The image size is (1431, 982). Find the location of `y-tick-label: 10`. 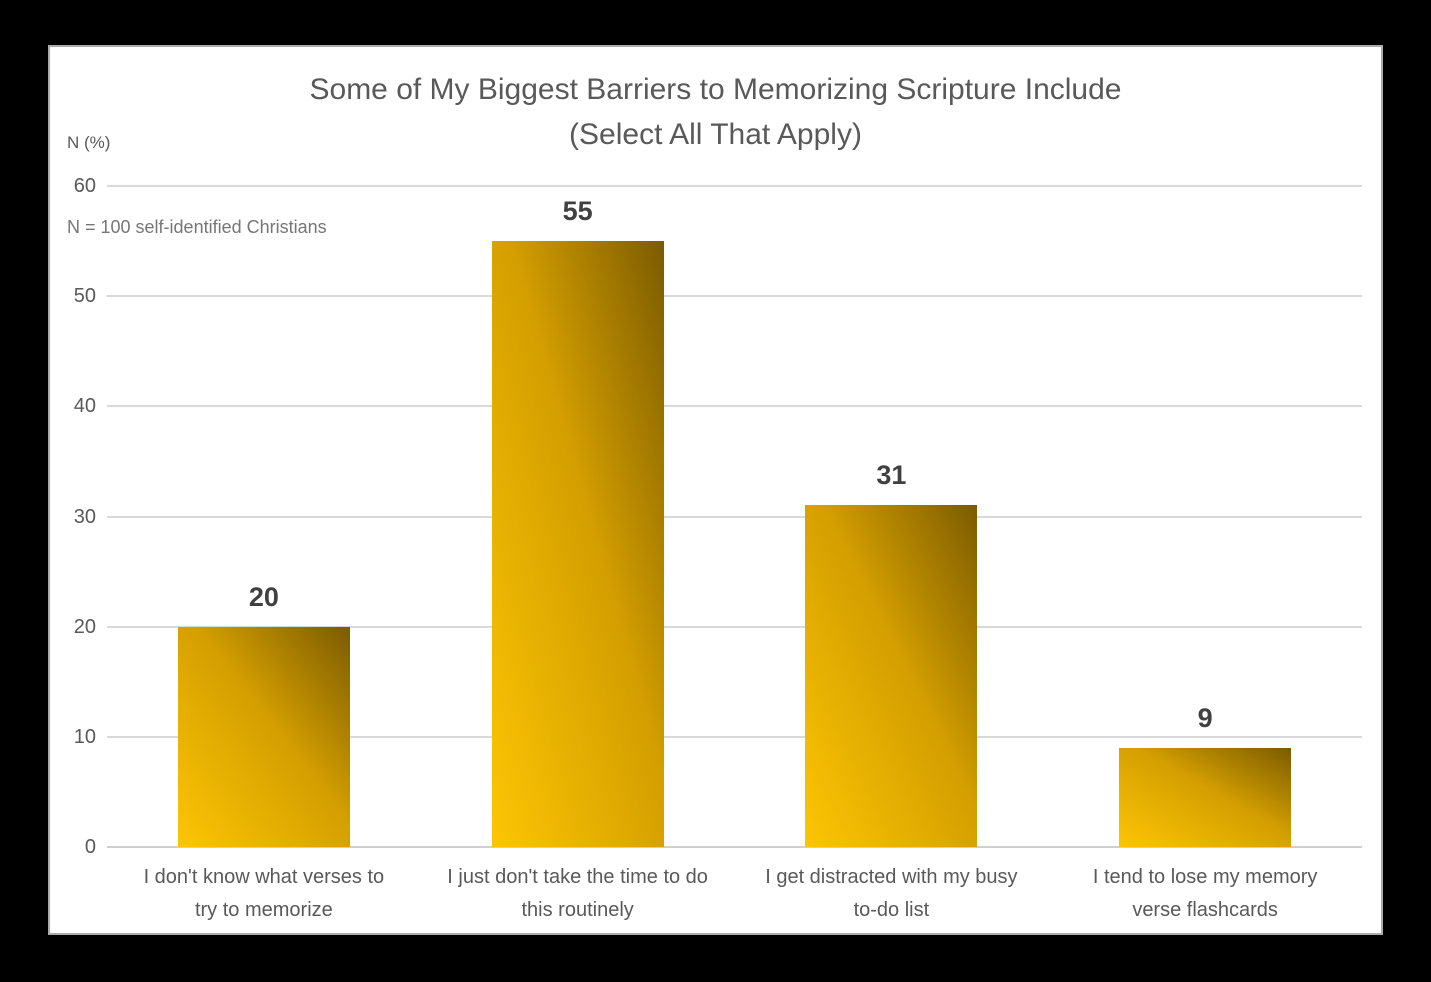

y-tick-label: 10 is located at coordinates (84, 736).